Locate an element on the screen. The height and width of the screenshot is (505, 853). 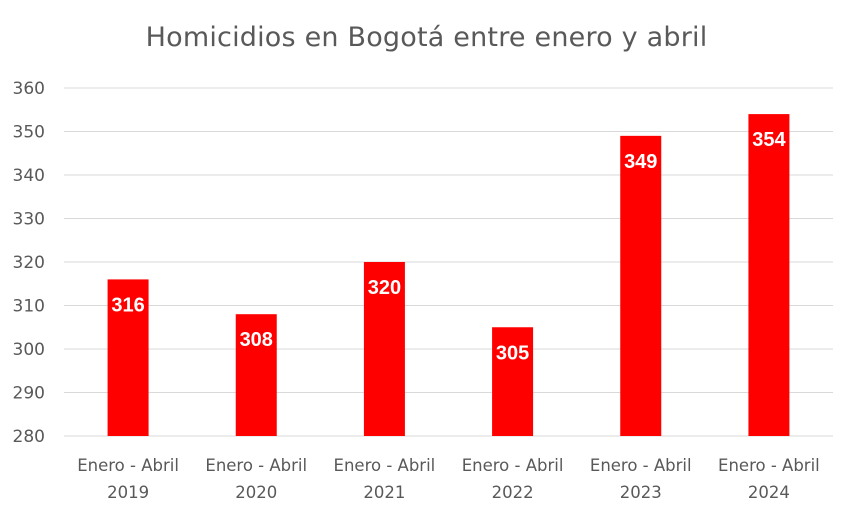
x-tick-label: 2022 is located at coordinates (513, 492).